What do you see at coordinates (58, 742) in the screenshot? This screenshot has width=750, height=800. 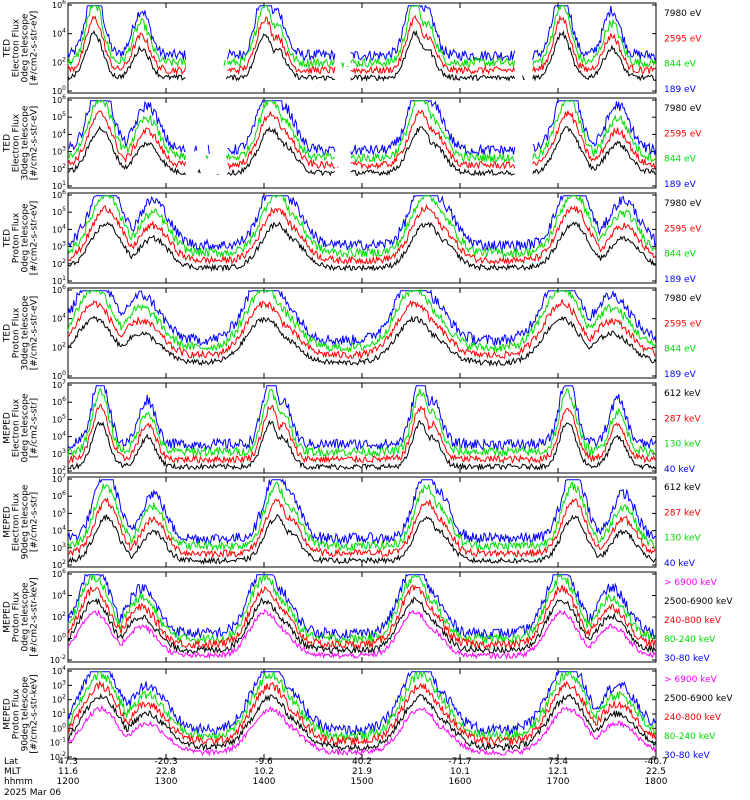 I see `y-tick-label: 10⁻¹` at bounding box center [58, 742].